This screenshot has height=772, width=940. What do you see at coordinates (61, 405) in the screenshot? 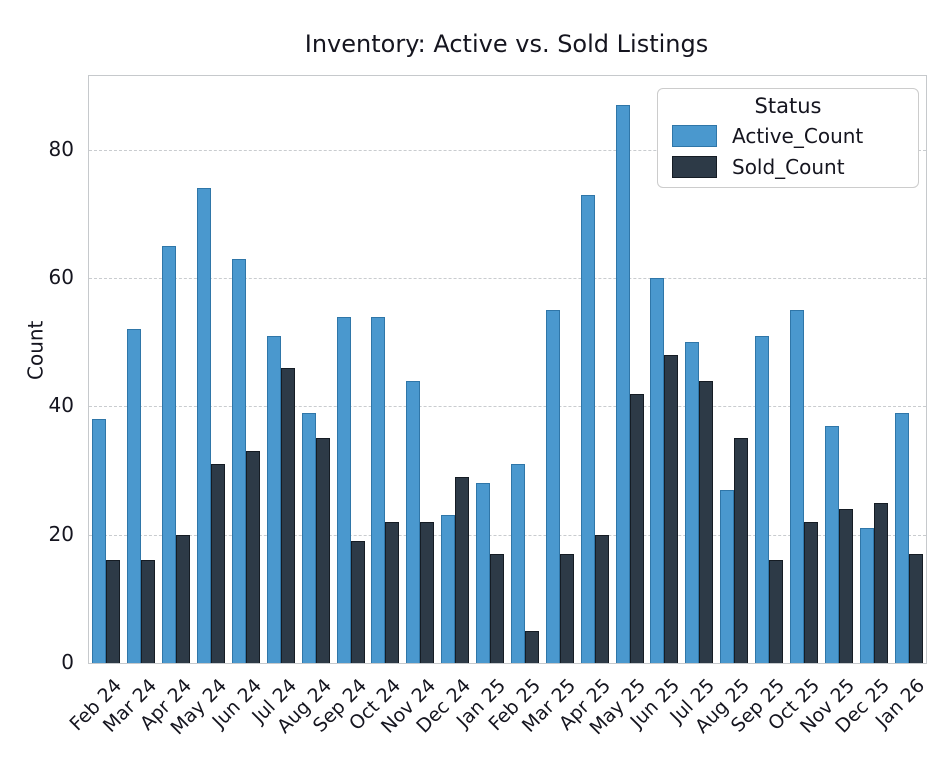
I see `y-tick-label-40: 40` at bounding box center [61, 405].